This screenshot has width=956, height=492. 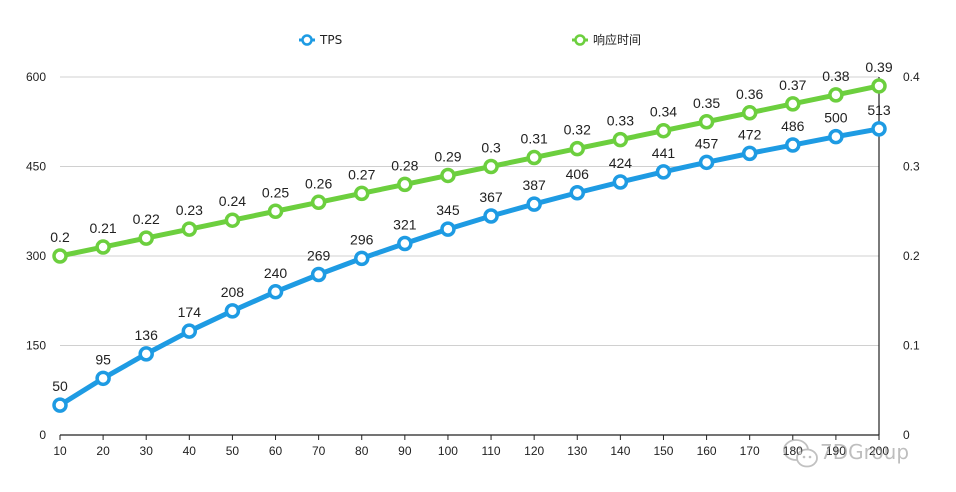 I want to click on data-label: 0.26, so click(x=318, y=183).